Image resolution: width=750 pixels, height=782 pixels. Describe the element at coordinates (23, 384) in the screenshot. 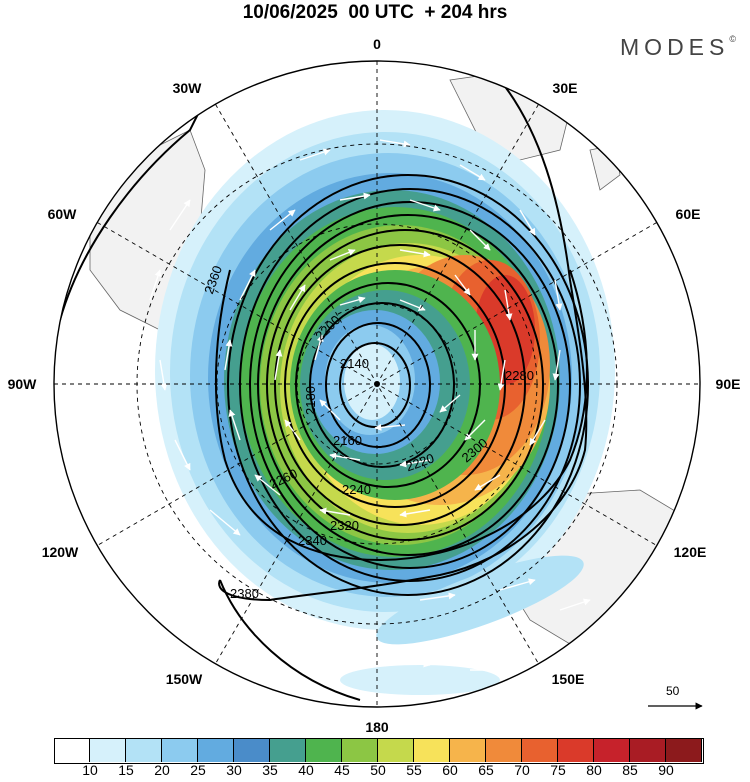

I see `lon-label-90w: 90W` at that location.